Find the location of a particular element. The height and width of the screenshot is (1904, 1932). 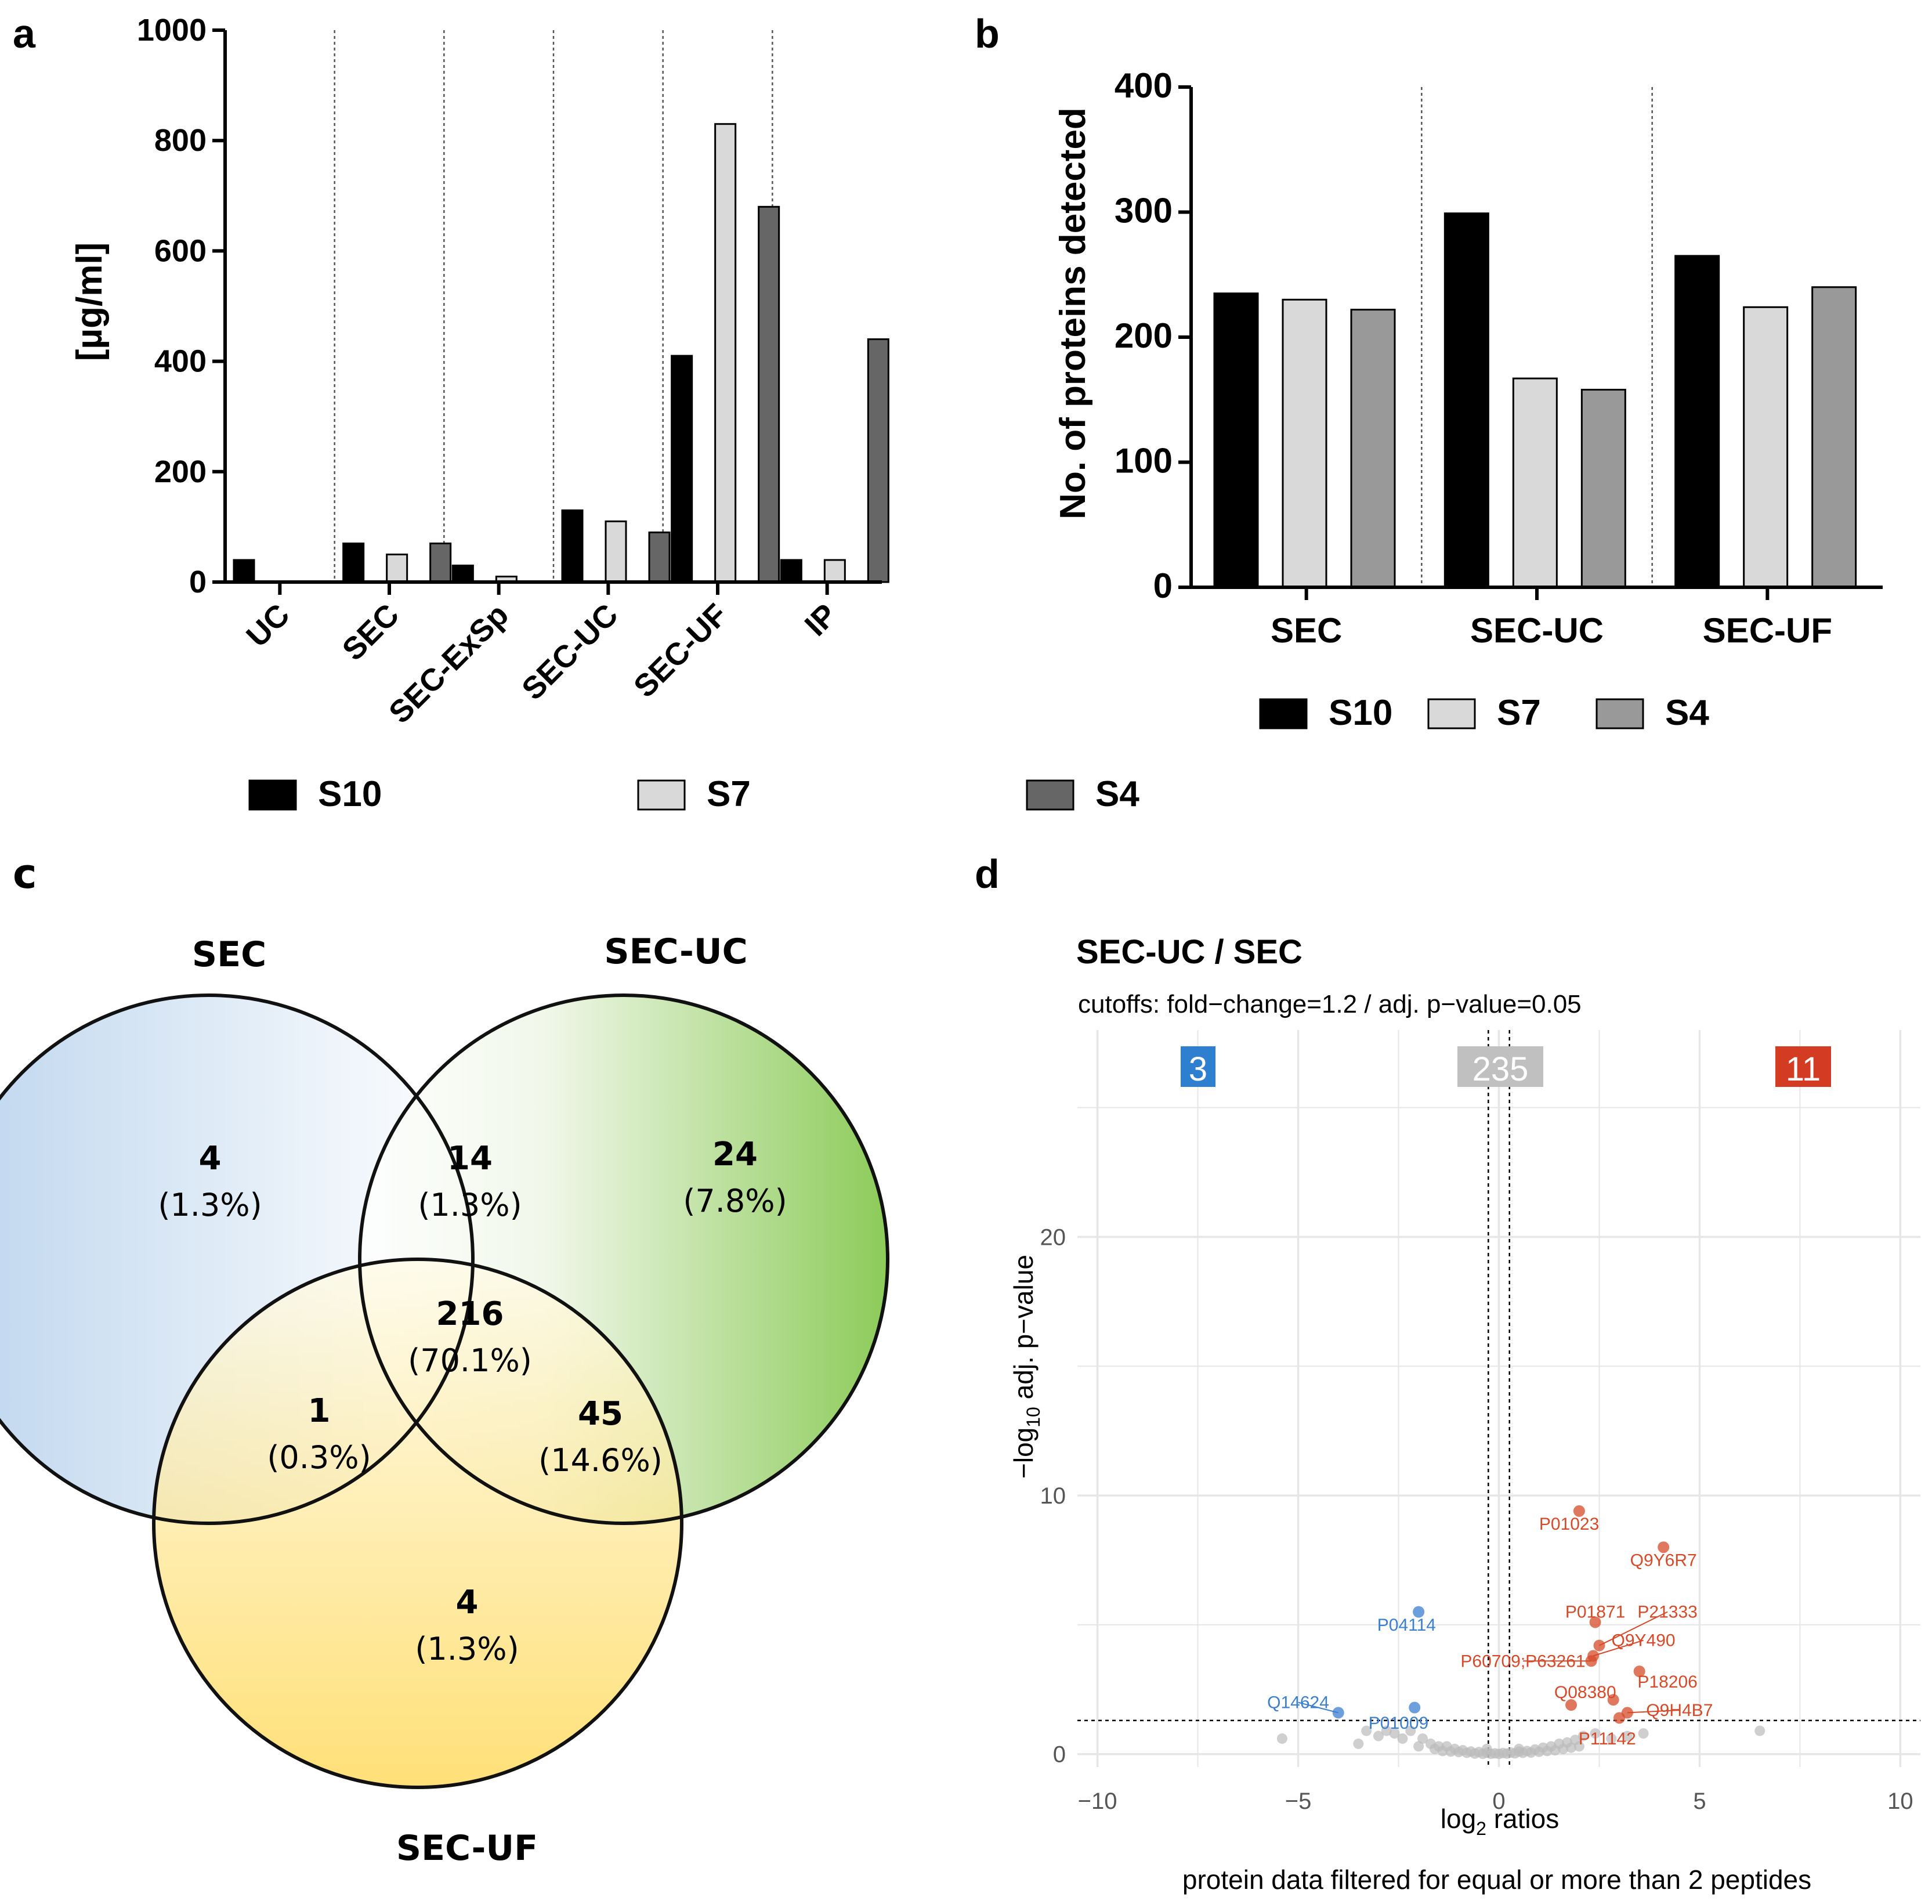

count-badge-up is located at coordinates (1803, 1066).